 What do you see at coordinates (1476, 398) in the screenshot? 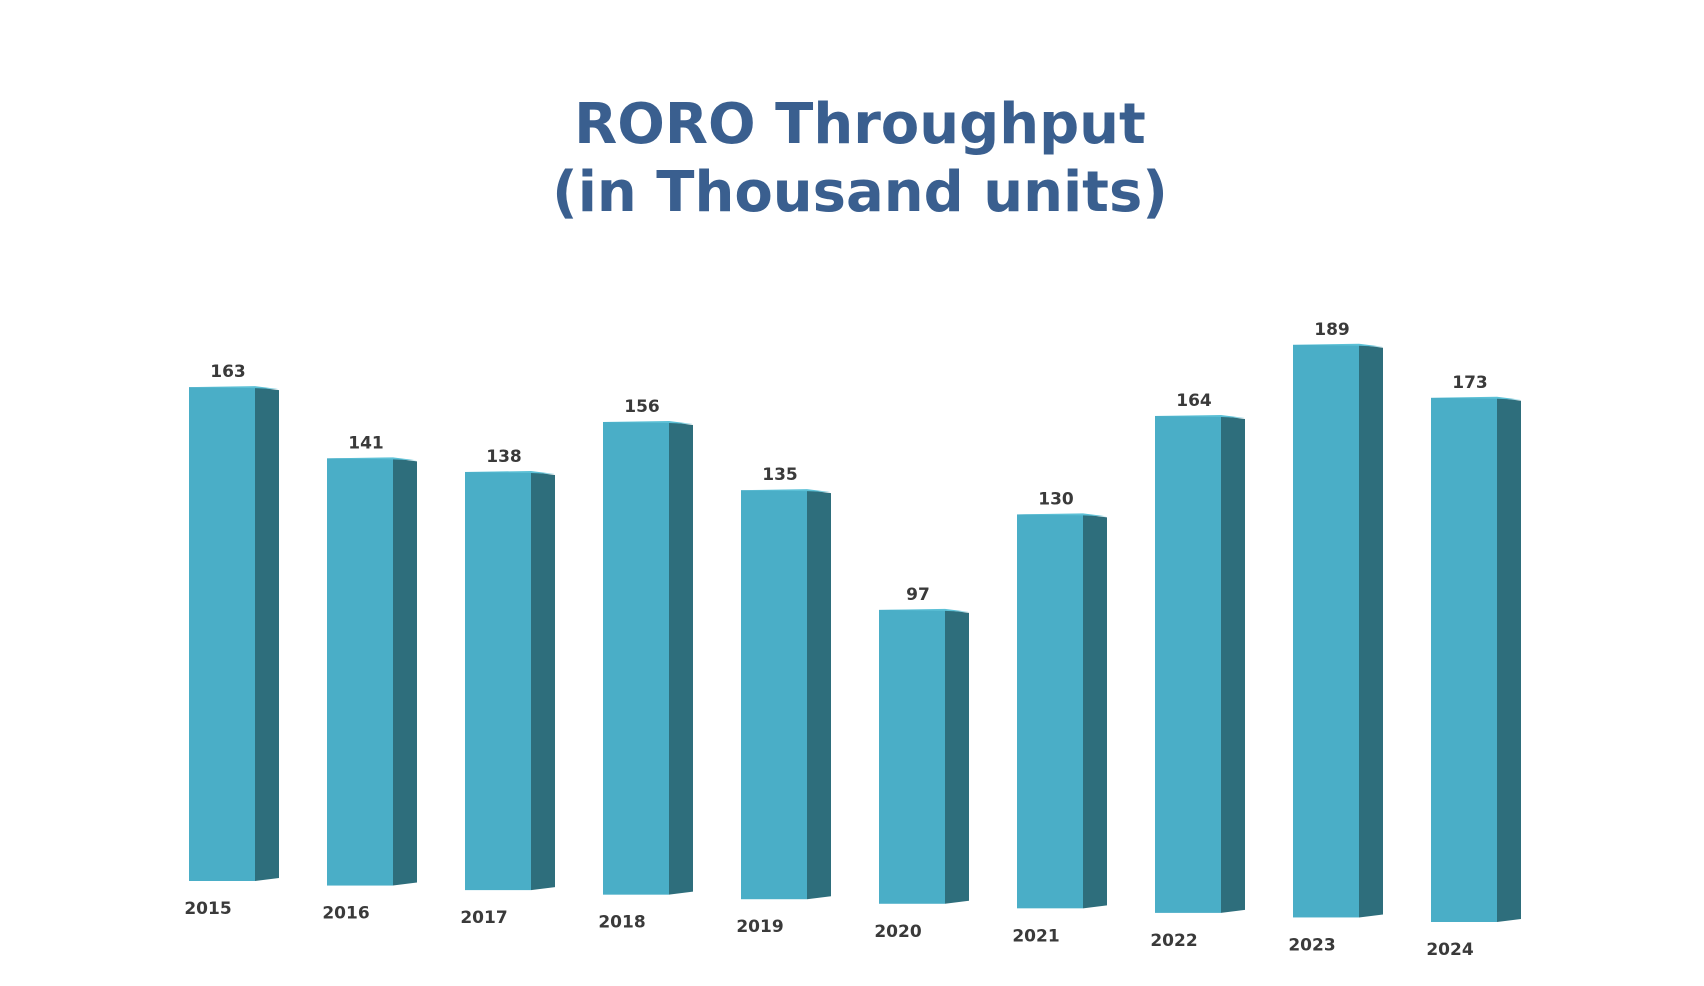
I see `bar-top-2024` at bounding box center [1476, 398].